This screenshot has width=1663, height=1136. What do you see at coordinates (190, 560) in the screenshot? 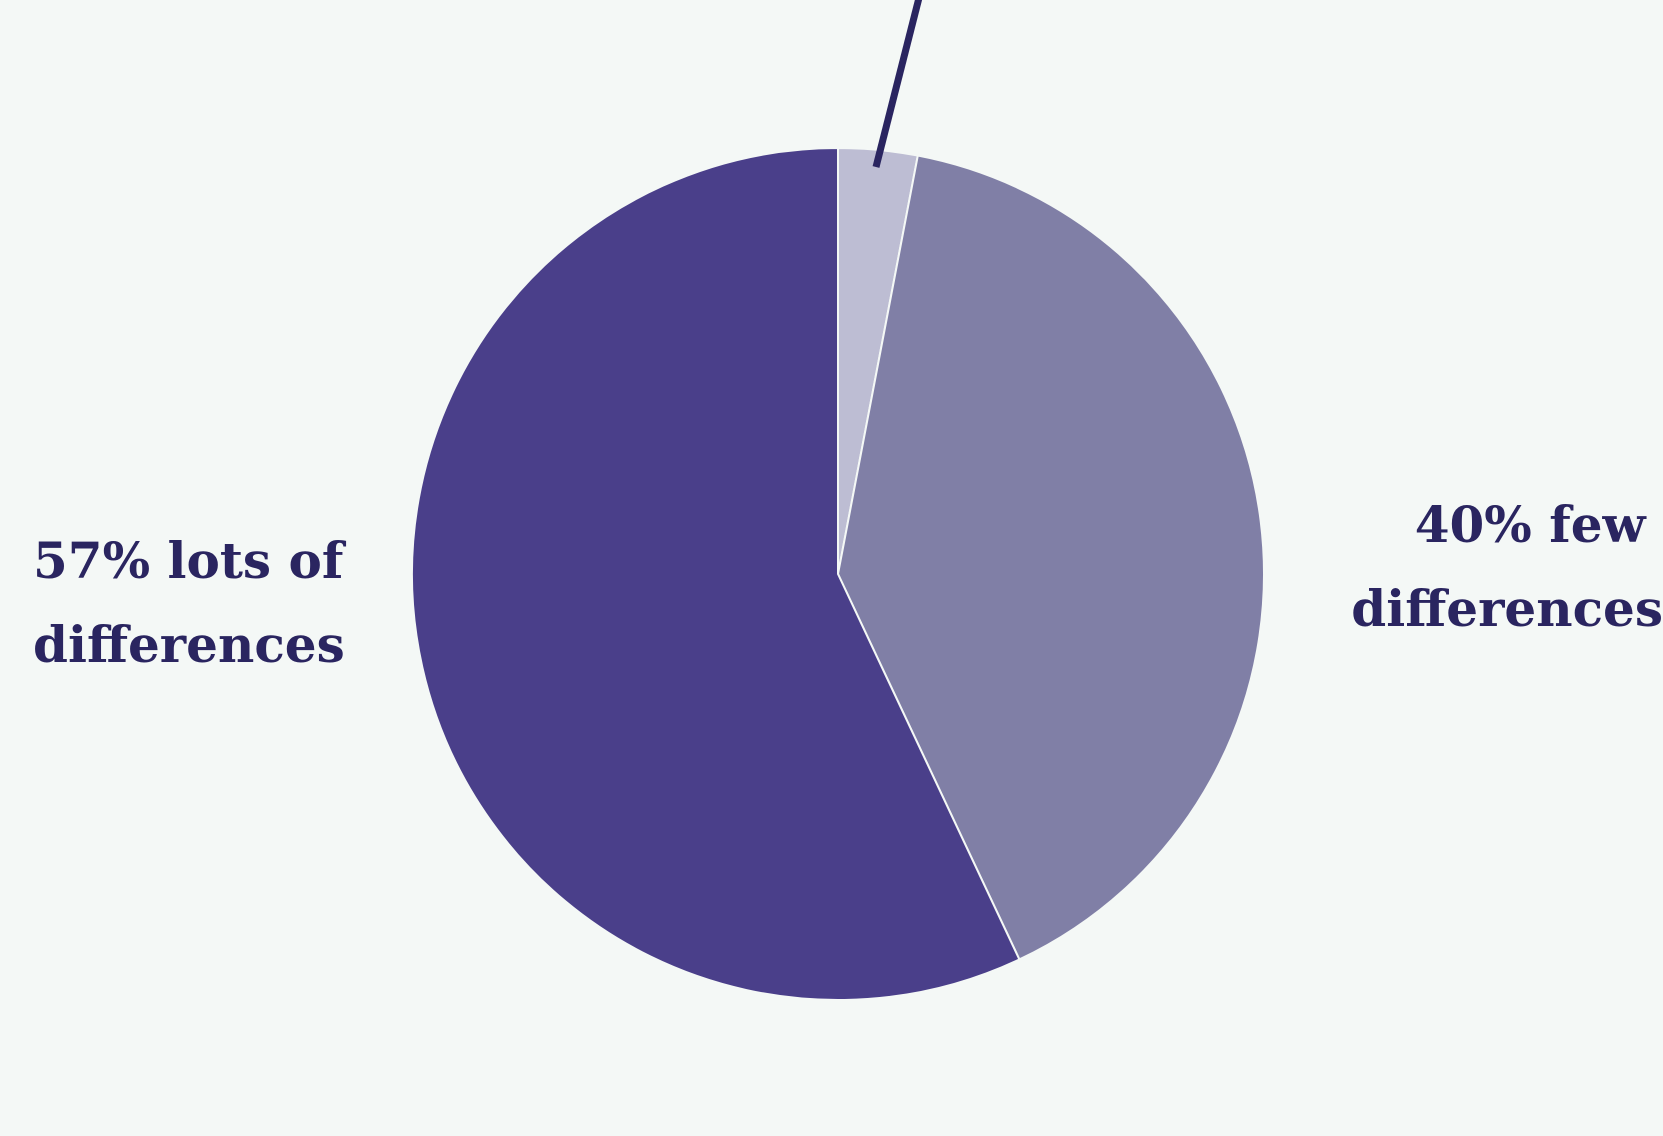
I see `slice-label-lots-line-1: 57% lots of` at bounding box center [190, 560].